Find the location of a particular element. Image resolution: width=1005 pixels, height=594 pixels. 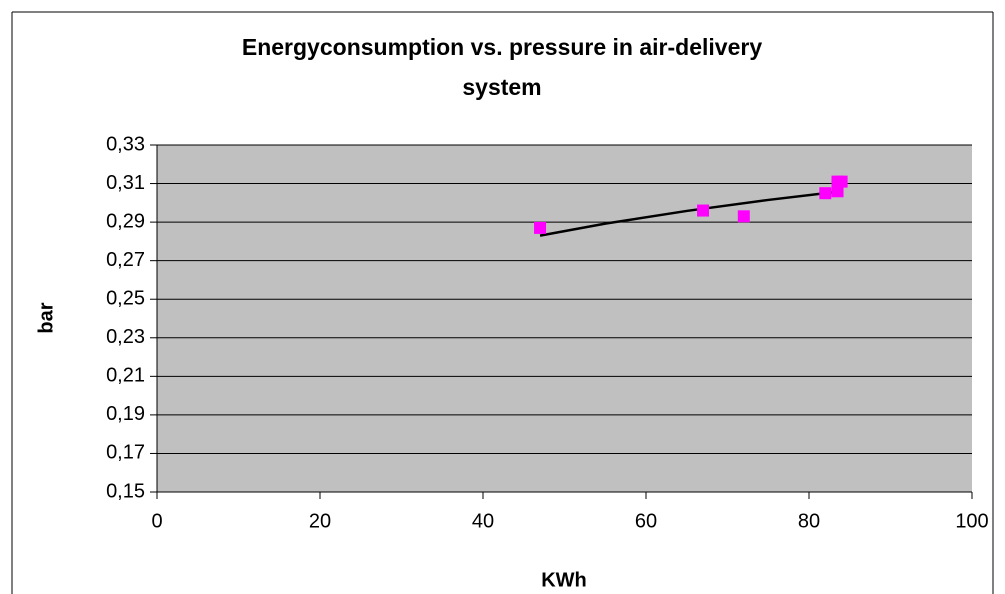

x-tick-label: 100 is located at coordinates (971, 521).